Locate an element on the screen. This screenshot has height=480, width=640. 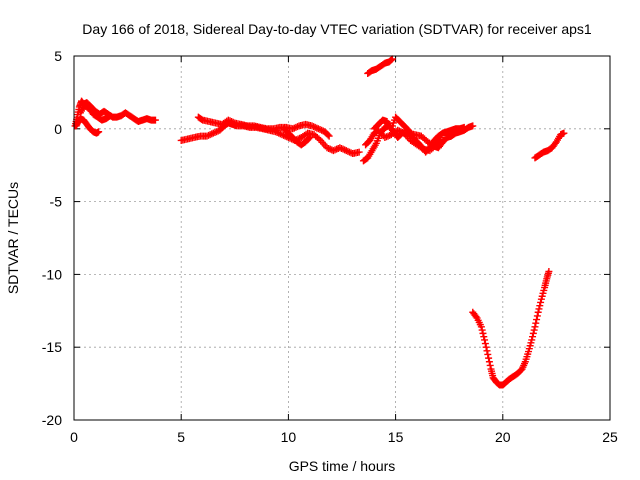
y-tick-label: 0 is located at coordinates (58, 129).